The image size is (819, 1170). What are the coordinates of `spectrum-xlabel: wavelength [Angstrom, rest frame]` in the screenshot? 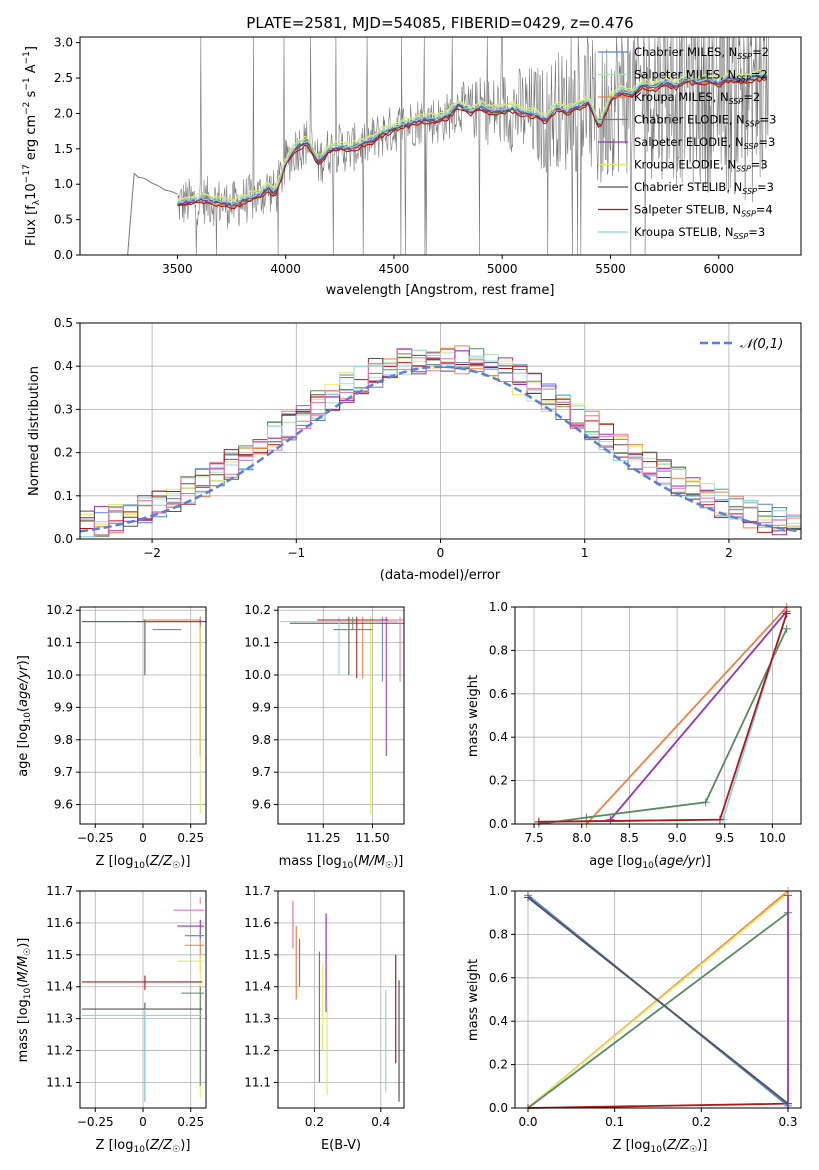 It's located at (440, 290).